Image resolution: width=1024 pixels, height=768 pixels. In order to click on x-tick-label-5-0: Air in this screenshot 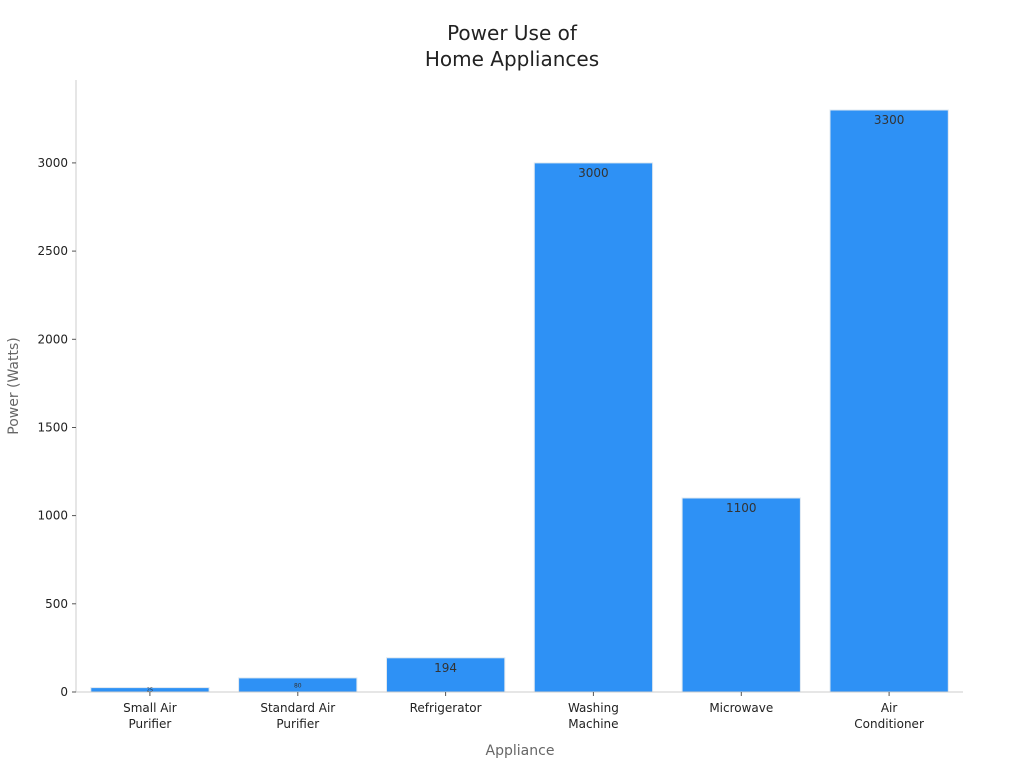, I will do `click(889, 708)`.